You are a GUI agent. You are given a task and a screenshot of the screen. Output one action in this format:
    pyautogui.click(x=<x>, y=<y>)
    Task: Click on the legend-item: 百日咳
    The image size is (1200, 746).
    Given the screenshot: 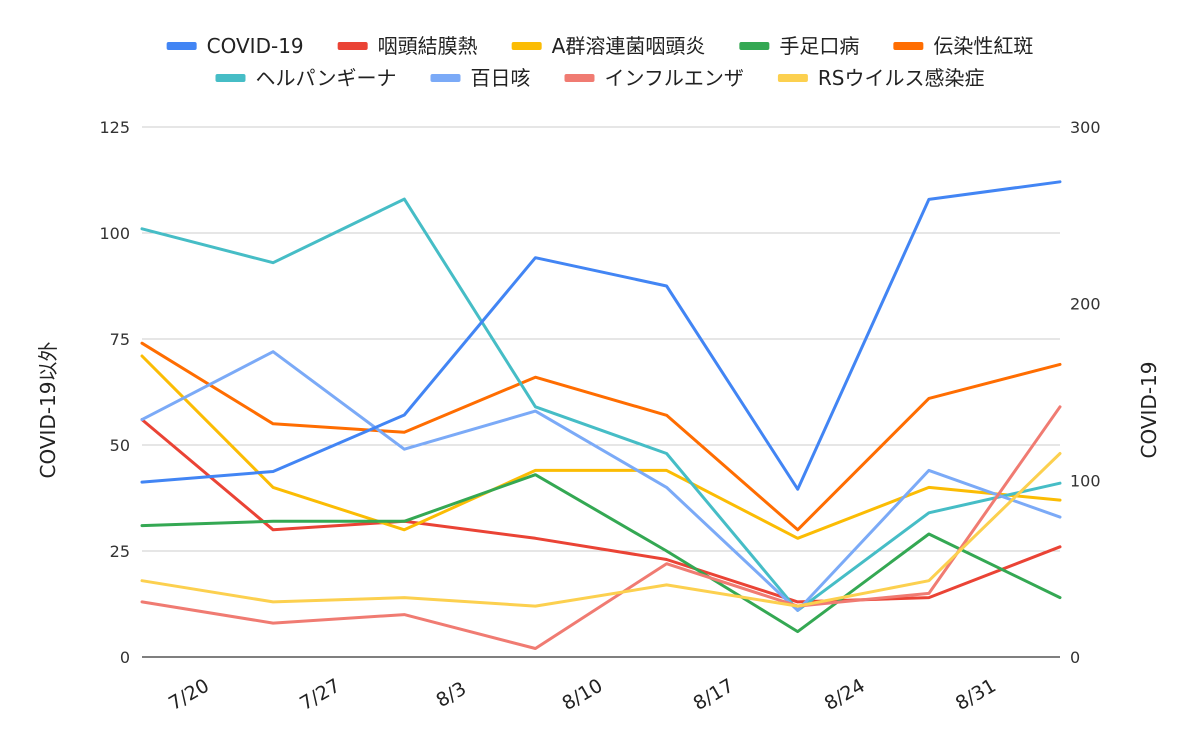 What is the action you would take?
    pyautogui.click(x=480, y=78)
    